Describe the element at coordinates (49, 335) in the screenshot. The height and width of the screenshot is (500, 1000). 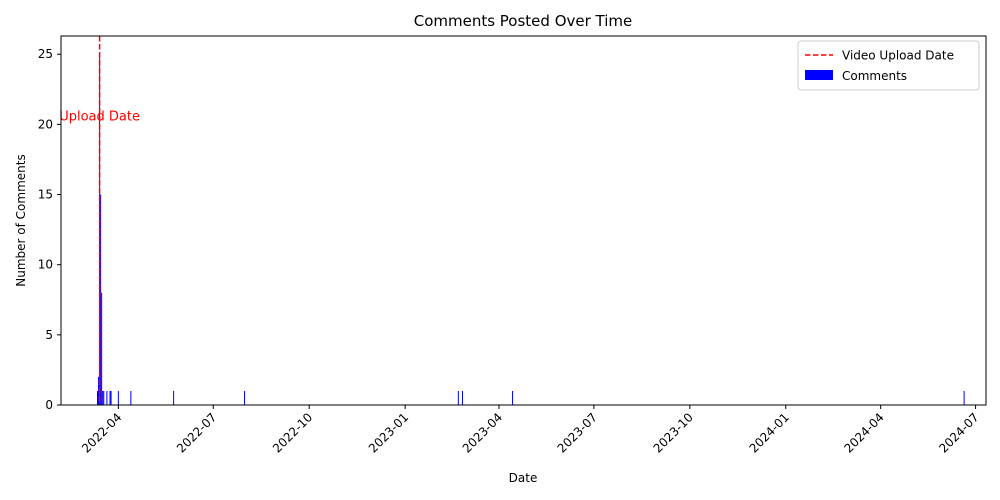
I see `y-tick-label-5: 5` at that location.